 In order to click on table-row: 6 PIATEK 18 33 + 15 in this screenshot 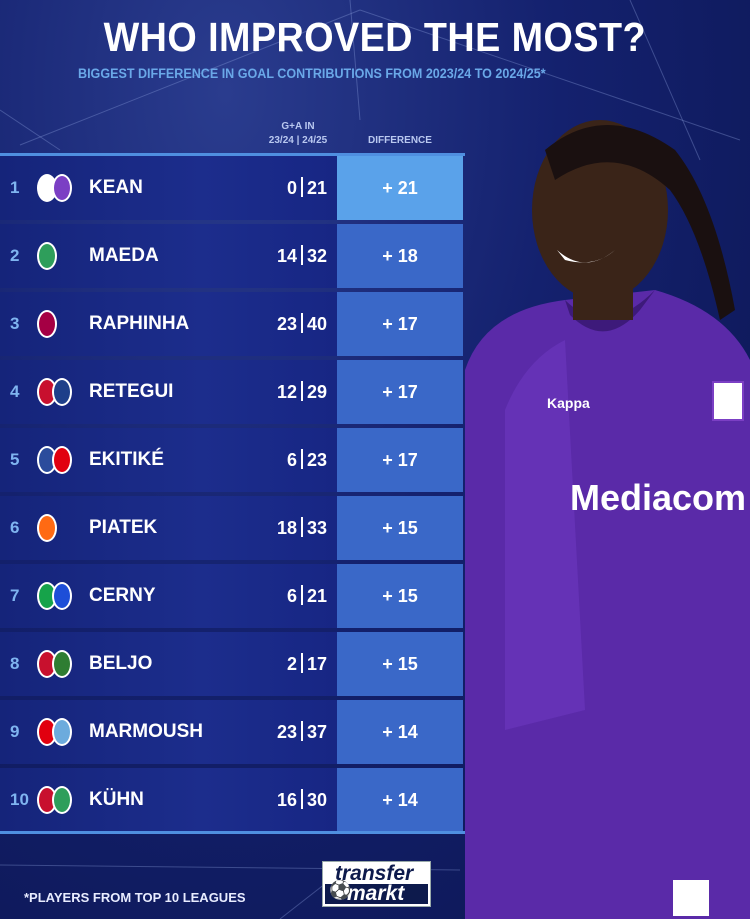, I will do `click(232, 528)`.